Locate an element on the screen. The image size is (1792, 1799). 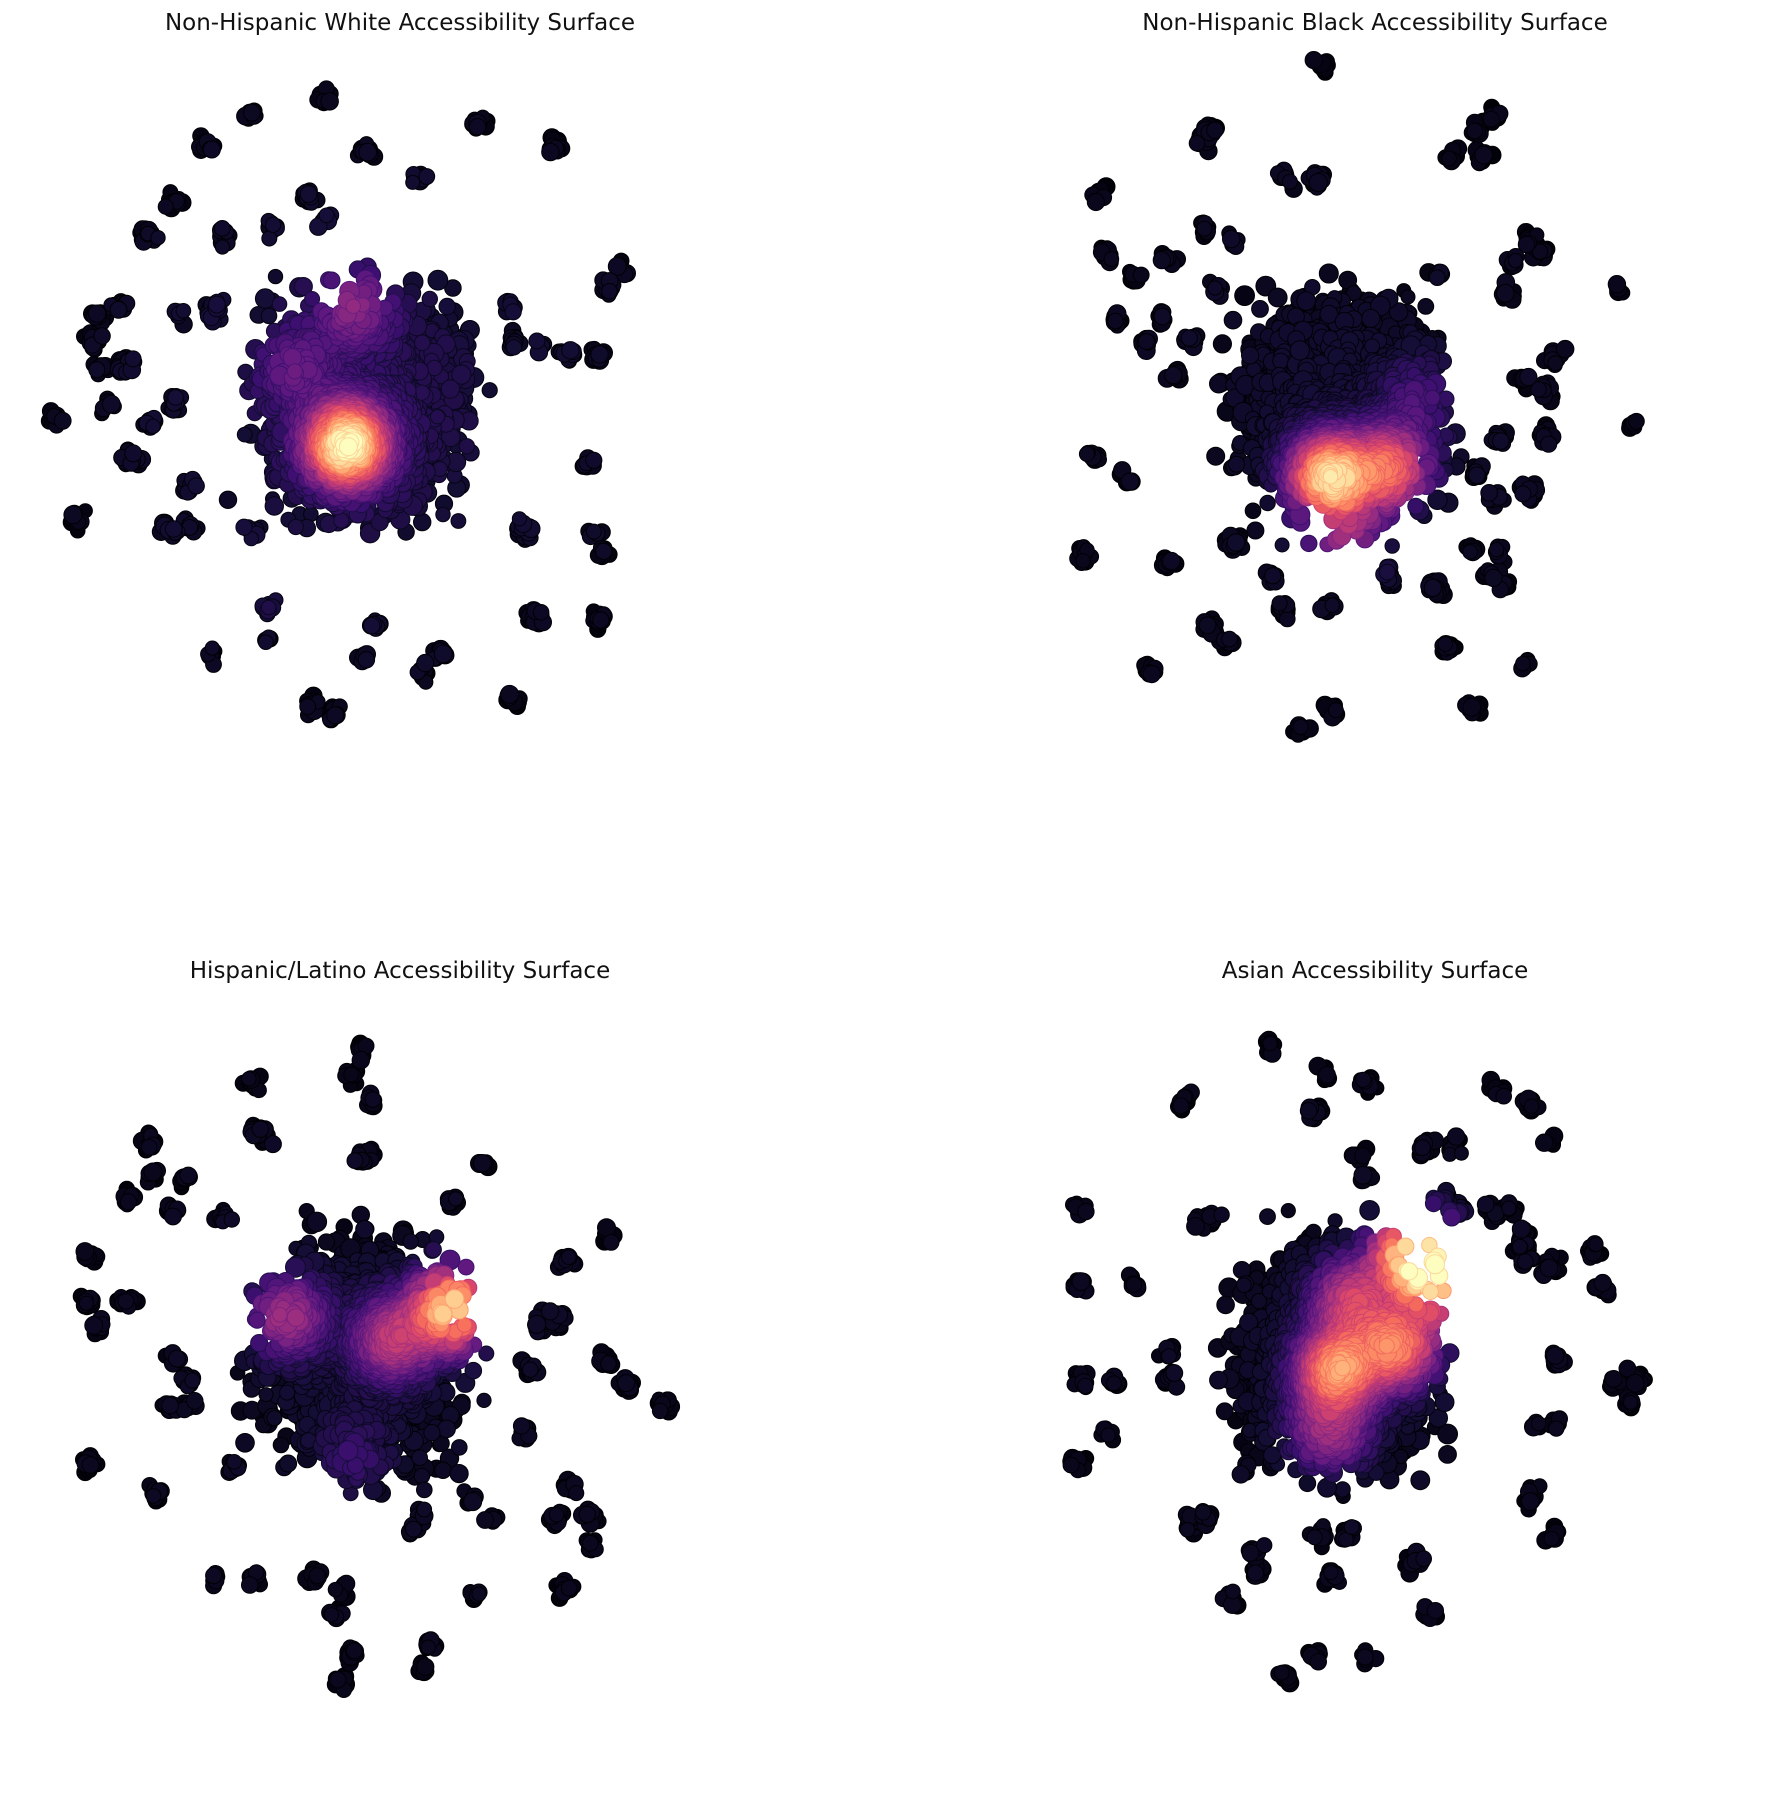
scatter-points is located at coordinates (1357, 397).